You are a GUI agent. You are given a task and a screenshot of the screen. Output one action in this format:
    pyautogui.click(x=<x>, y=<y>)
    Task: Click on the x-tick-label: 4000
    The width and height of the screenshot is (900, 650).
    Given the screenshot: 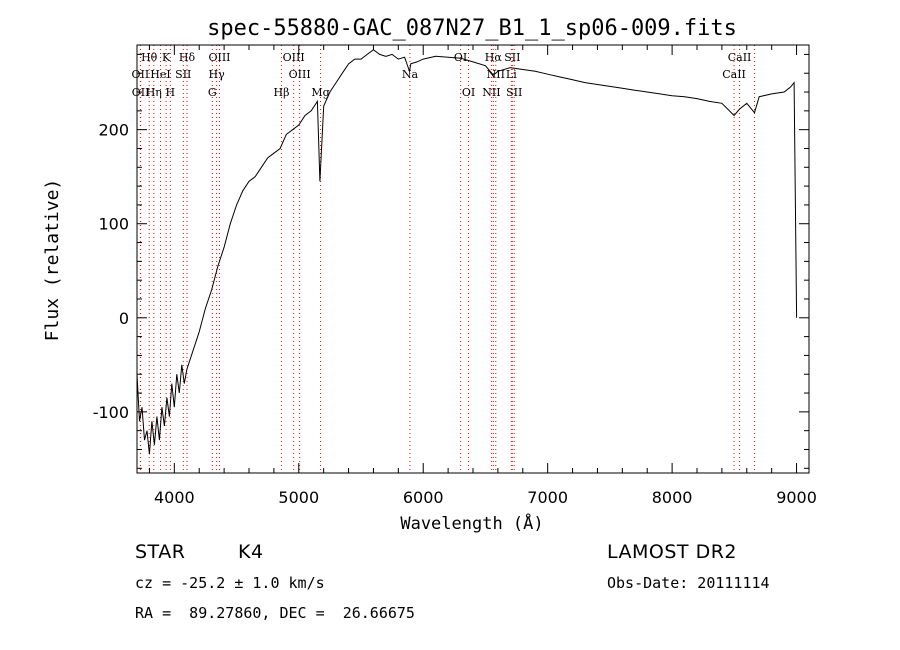 What is the action you would take?
    pyautogui.click(x=174, y=497)
    